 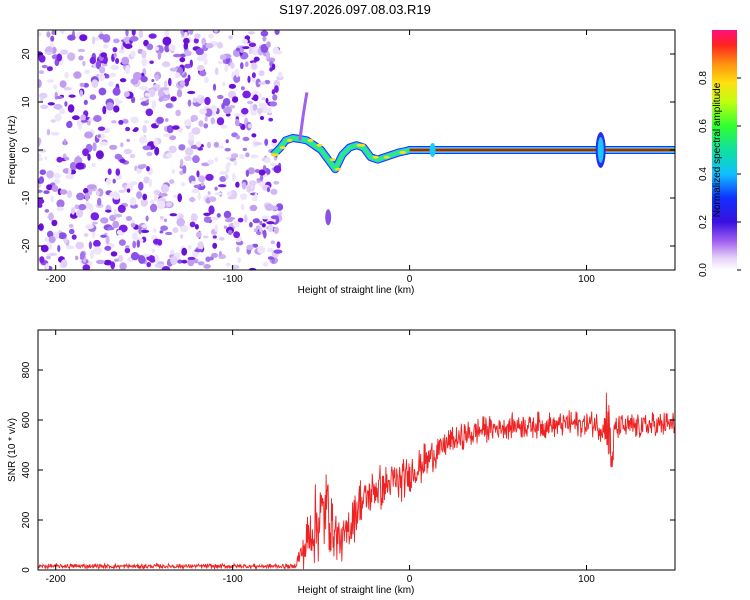 What do you see at coordinates (26, 102) in the screenshot?
I see `y-tick-label: 10` at bounding box center [26, 102].